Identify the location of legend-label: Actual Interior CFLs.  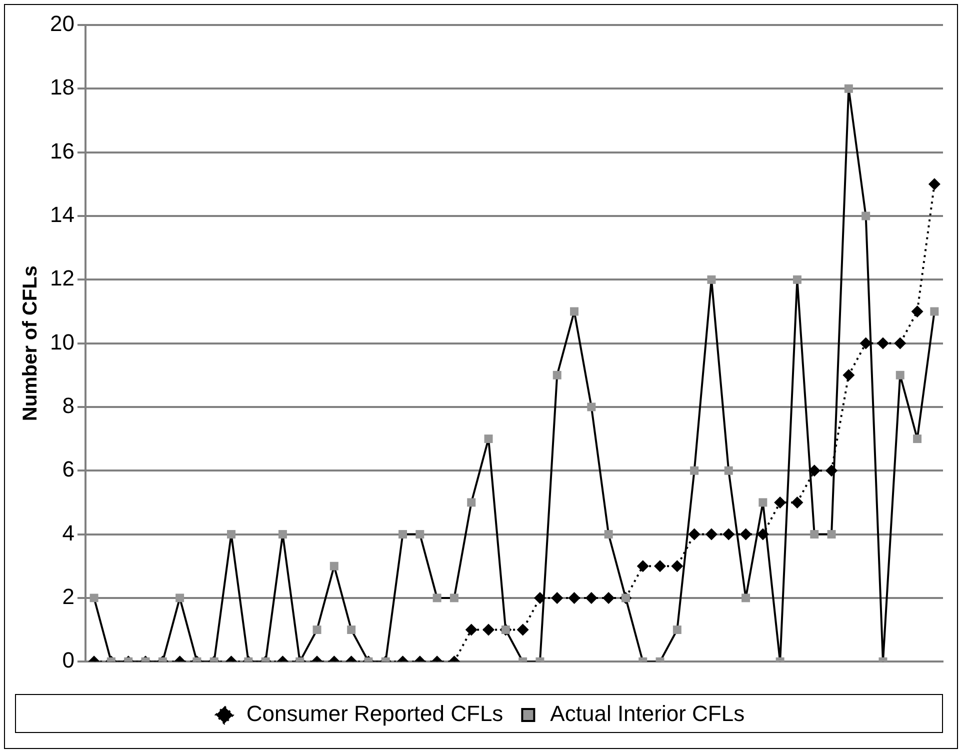
(647, 713).